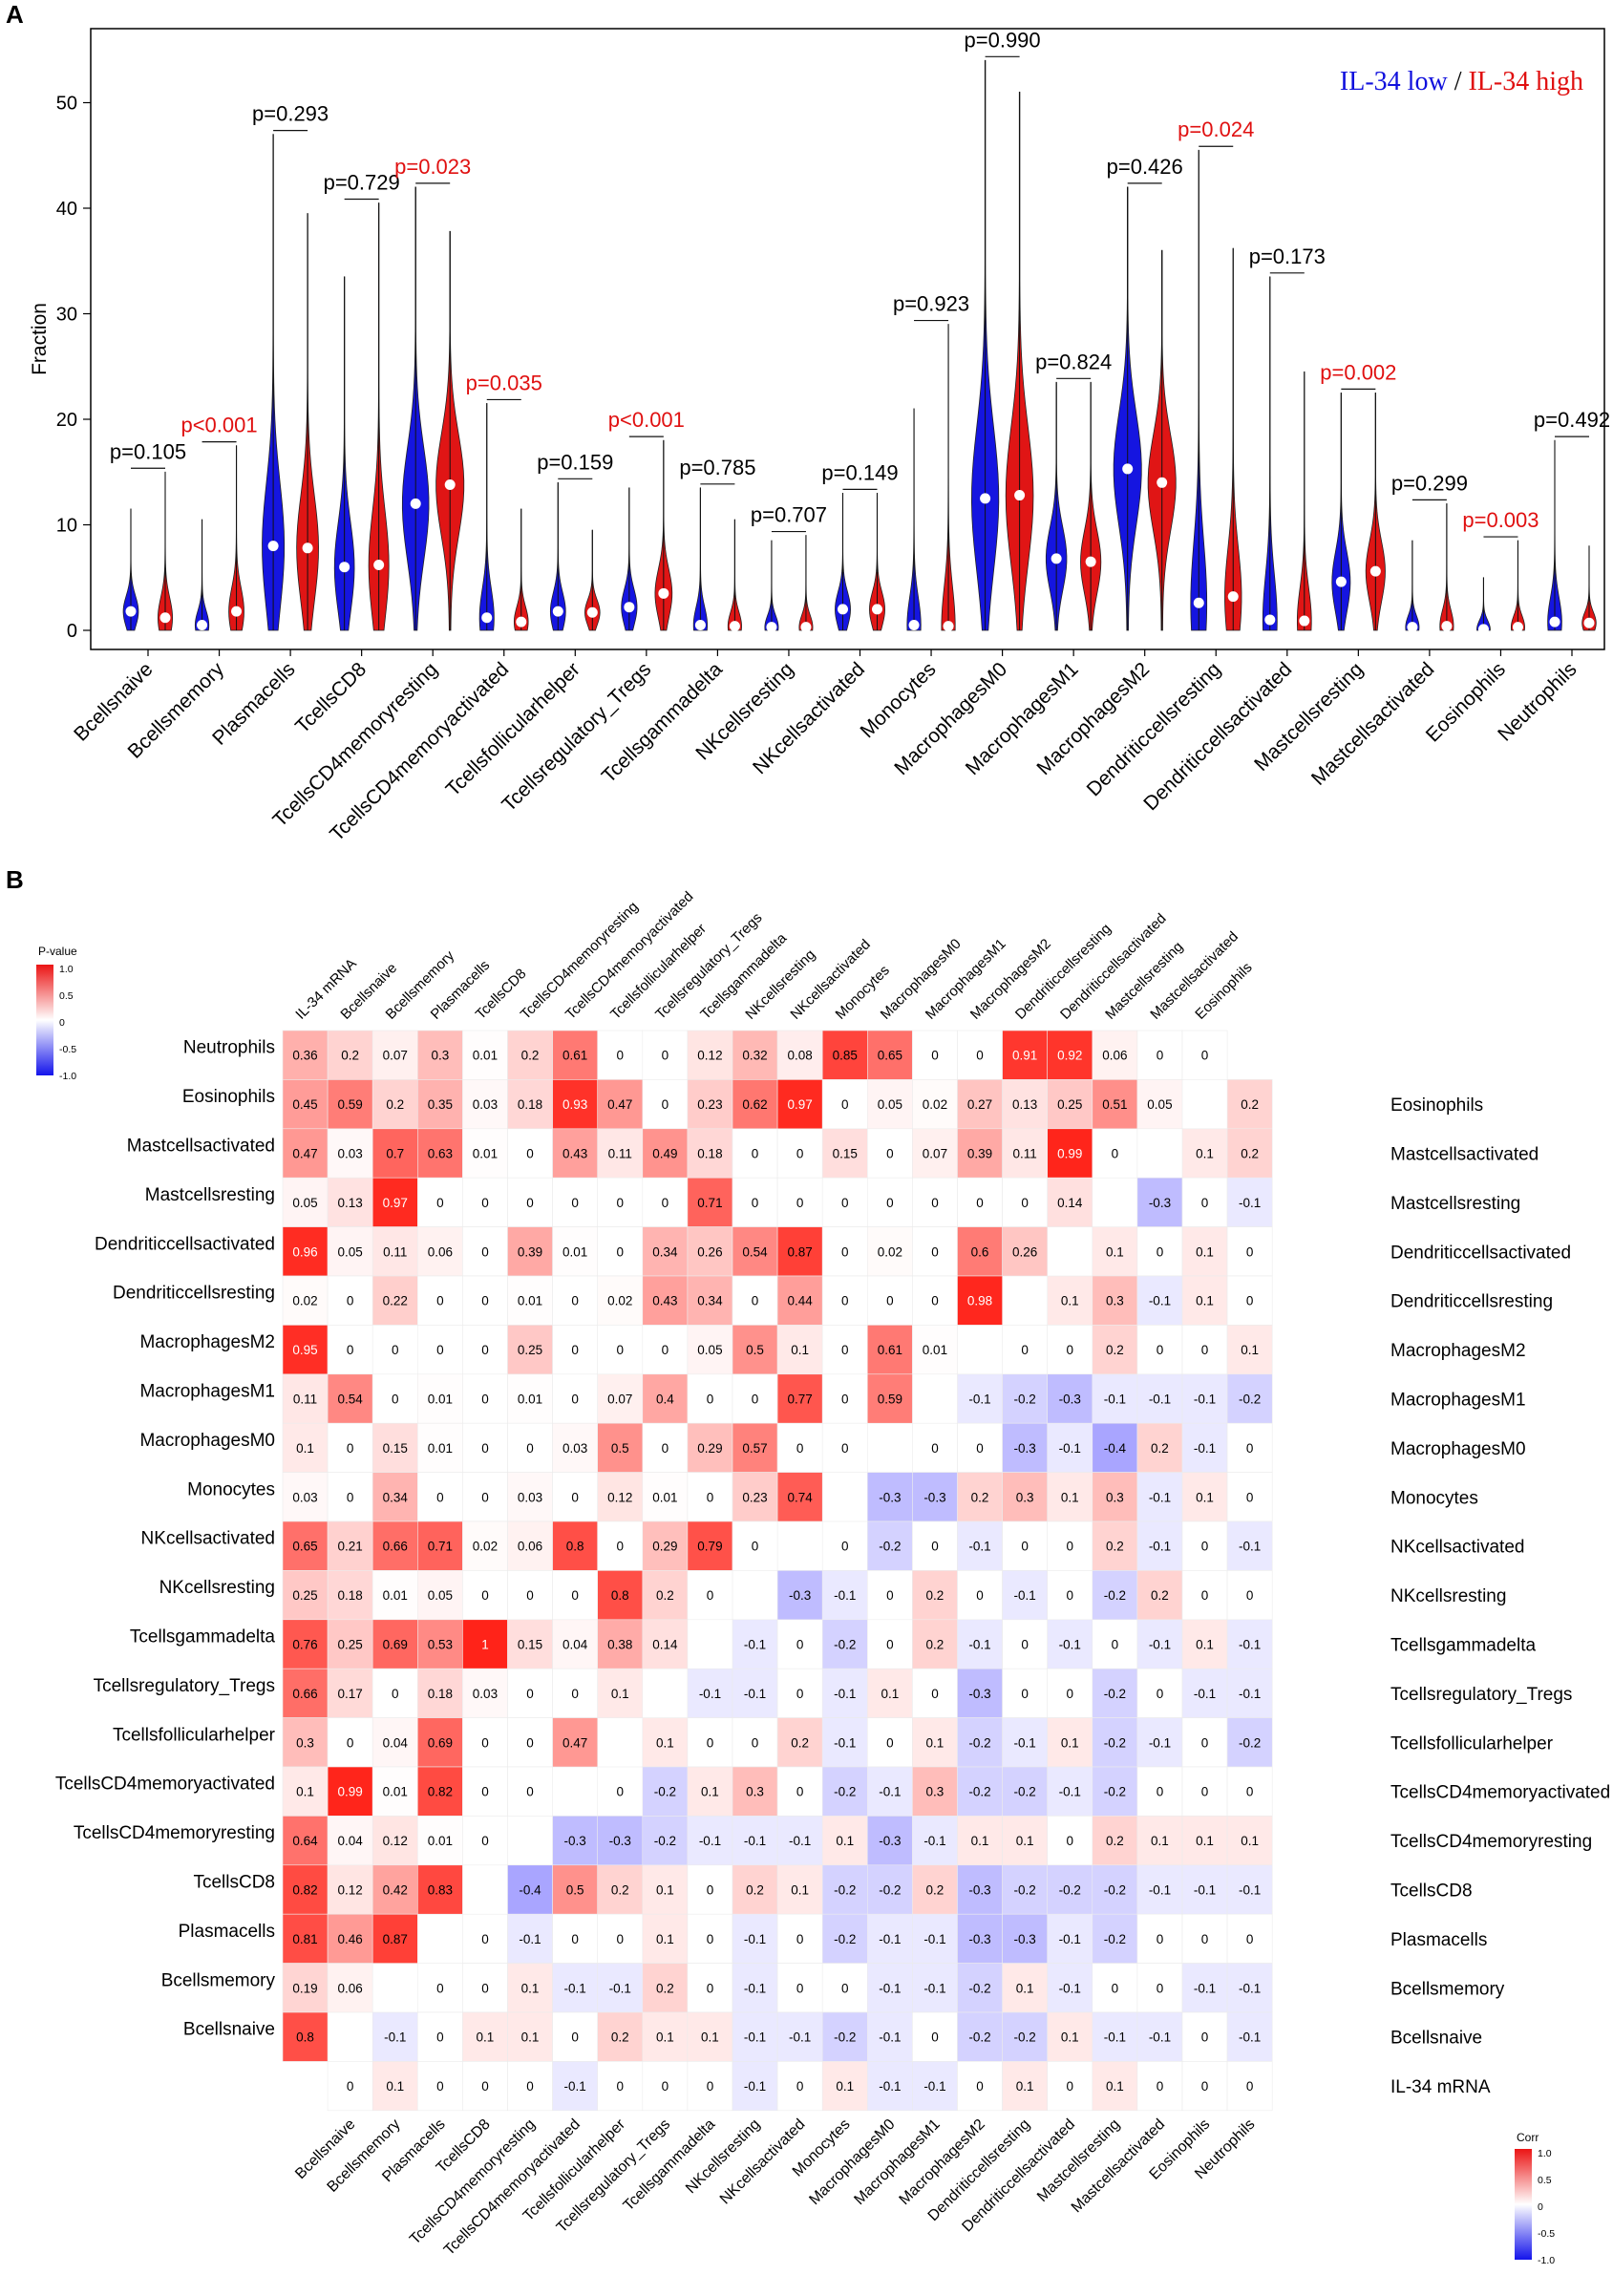 This screenshot has width=1613, height=2296. Describe the element at coordinates (395, 1301) in the screenshot. I see `heatmap-cell-value: 0.22` at that location.